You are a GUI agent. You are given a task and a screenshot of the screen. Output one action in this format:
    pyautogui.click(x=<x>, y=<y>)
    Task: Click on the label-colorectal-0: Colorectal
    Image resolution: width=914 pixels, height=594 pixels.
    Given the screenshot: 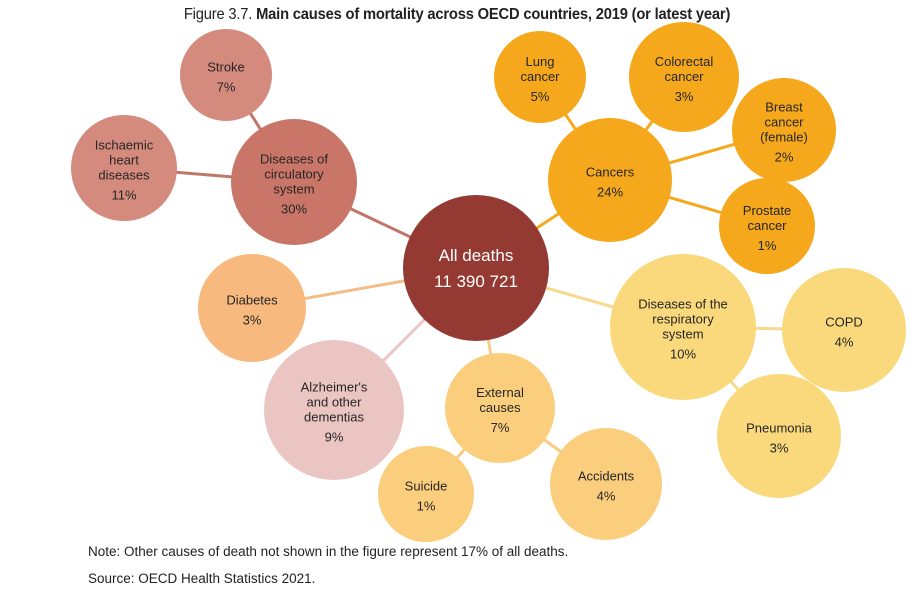 What is the action you would take?
    pyautogui.click(x=684, y=61)
    